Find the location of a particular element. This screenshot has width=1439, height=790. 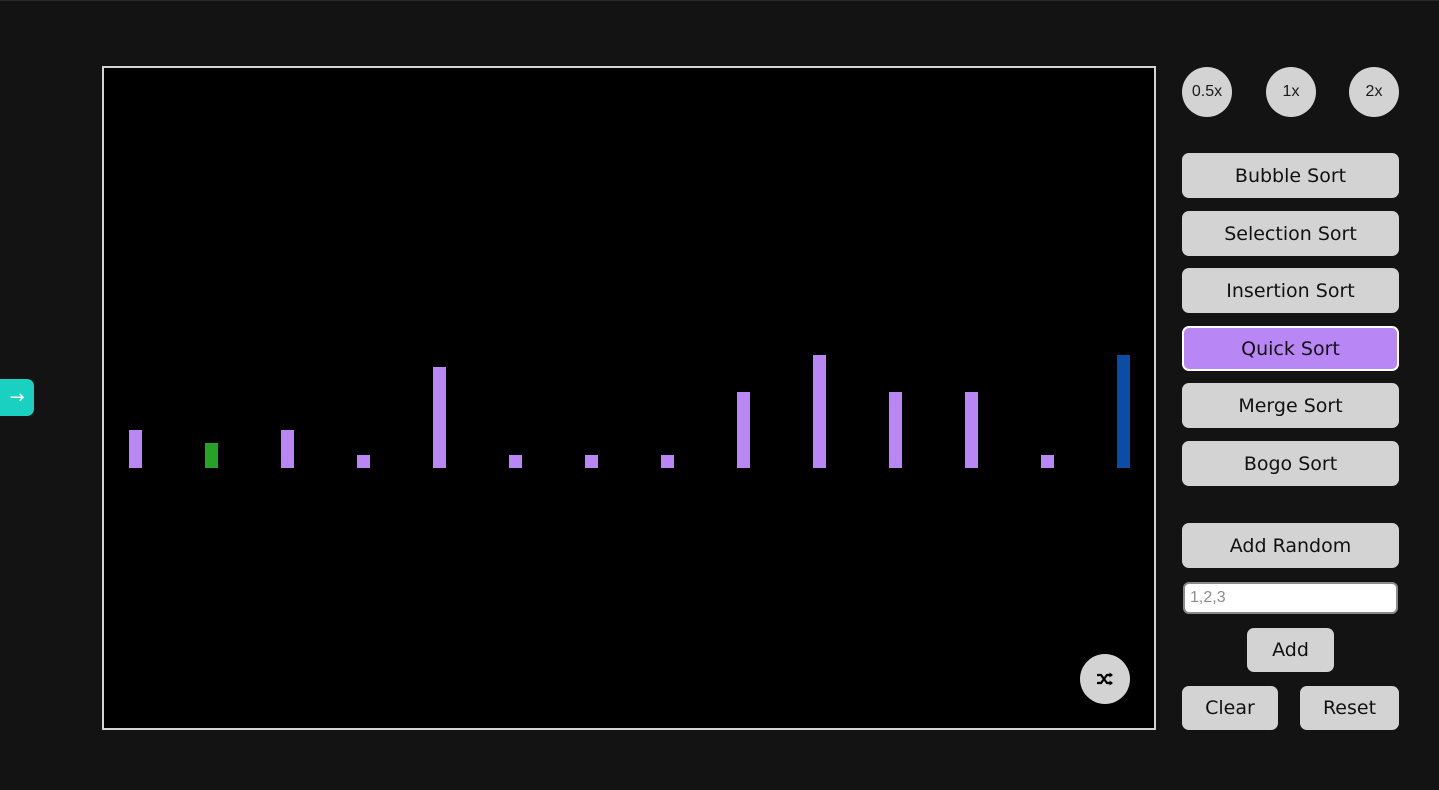

shuffle-button is located at coordinates (1105, 679).